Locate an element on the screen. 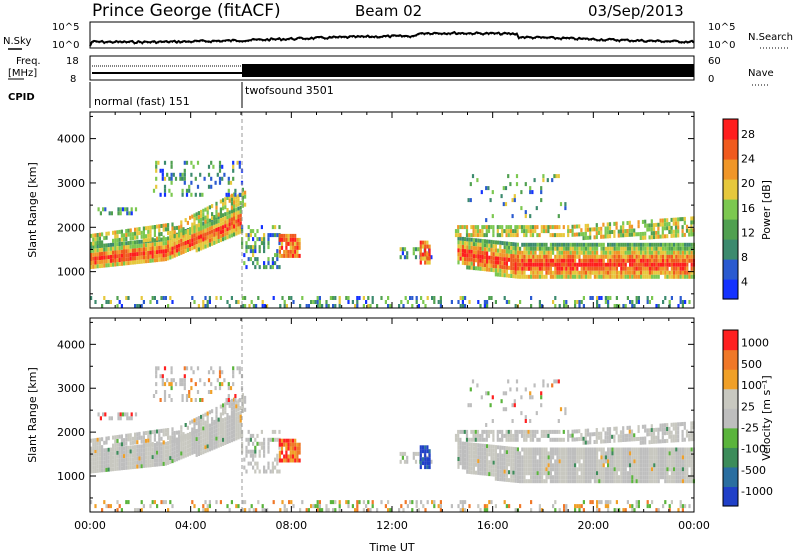  power-cell-1935 is located at coordinates (552, 235).